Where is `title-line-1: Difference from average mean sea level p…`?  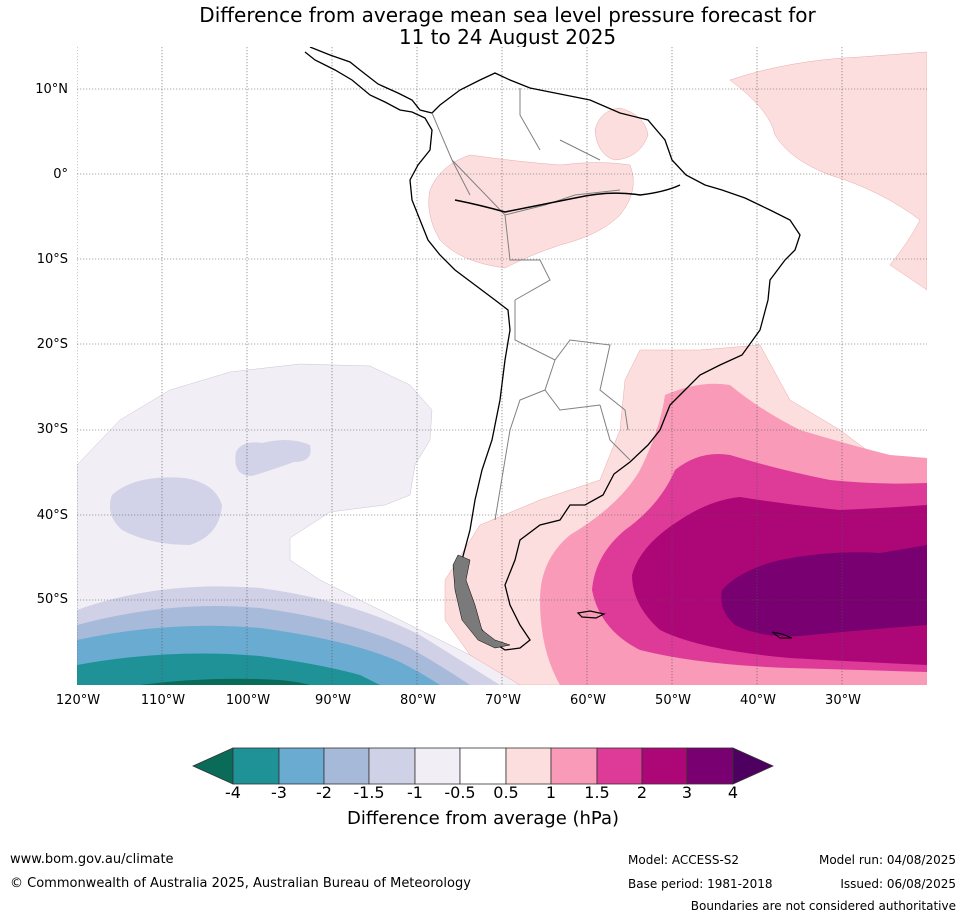
title-line-1: Difference from average mean sea level p… is located at coordinates (507, 15).